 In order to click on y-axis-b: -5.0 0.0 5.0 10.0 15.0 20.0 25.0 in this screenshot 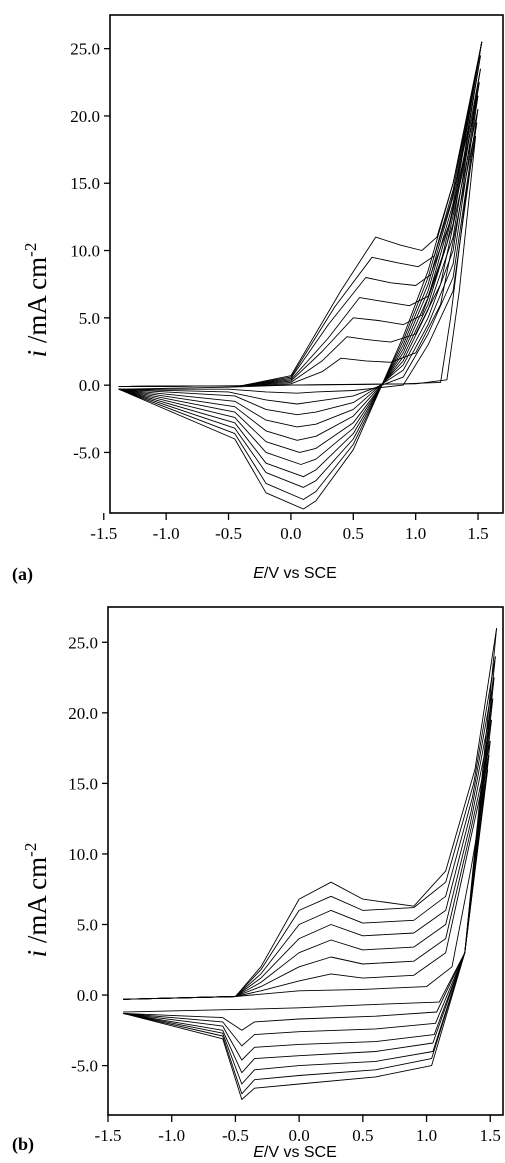, I will do `click(88, 854)`.